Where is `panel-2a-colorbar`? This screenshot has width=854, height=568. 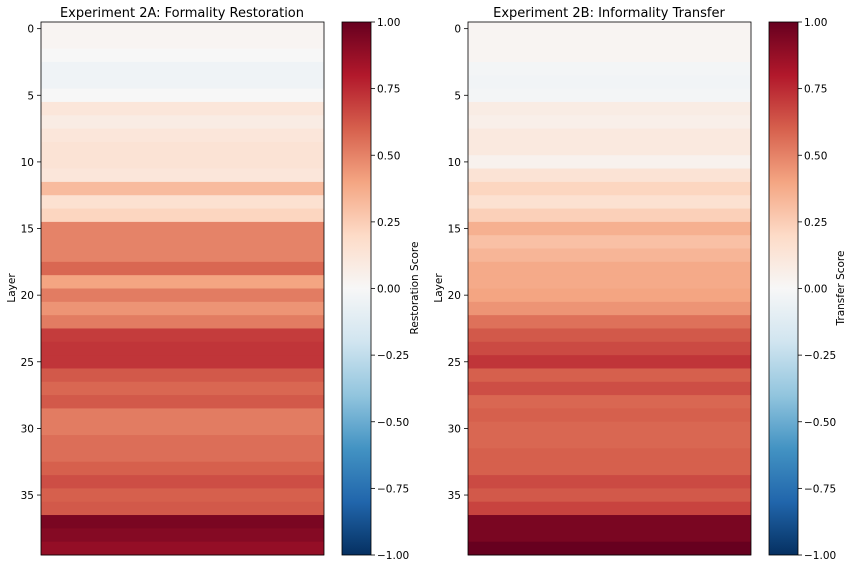 panel-2a-colorbar is located at coordinates (356, 288).